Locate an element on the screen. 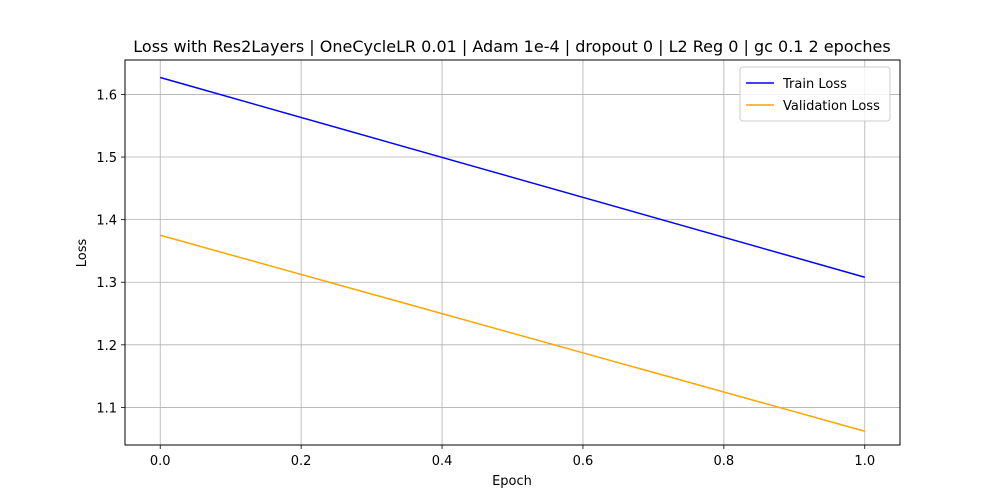 Image resolution: width=1000 pixels, height=500 pixels. x-axis-label: Epoch is located at coordinates (512, 481).